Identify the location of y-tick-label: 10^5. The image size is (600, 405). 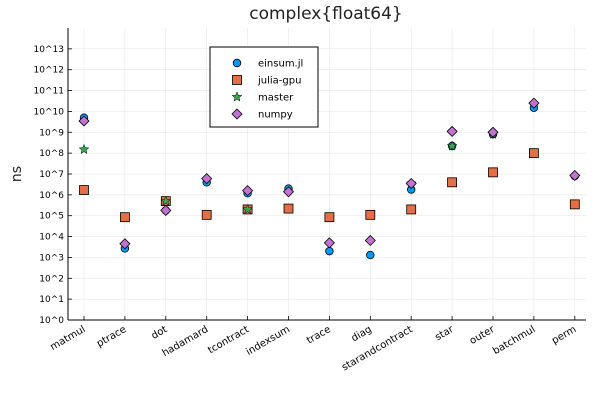
(51, 217).